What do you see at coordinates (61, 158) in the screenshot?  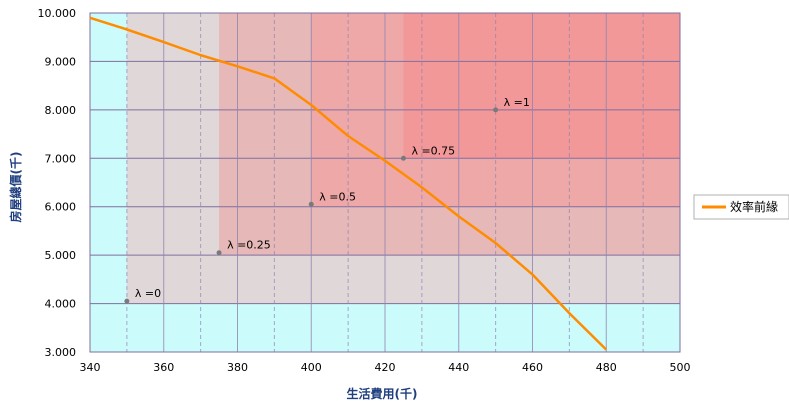 I see `y-tick-label: 7.000` at bounding box center [61, 158].